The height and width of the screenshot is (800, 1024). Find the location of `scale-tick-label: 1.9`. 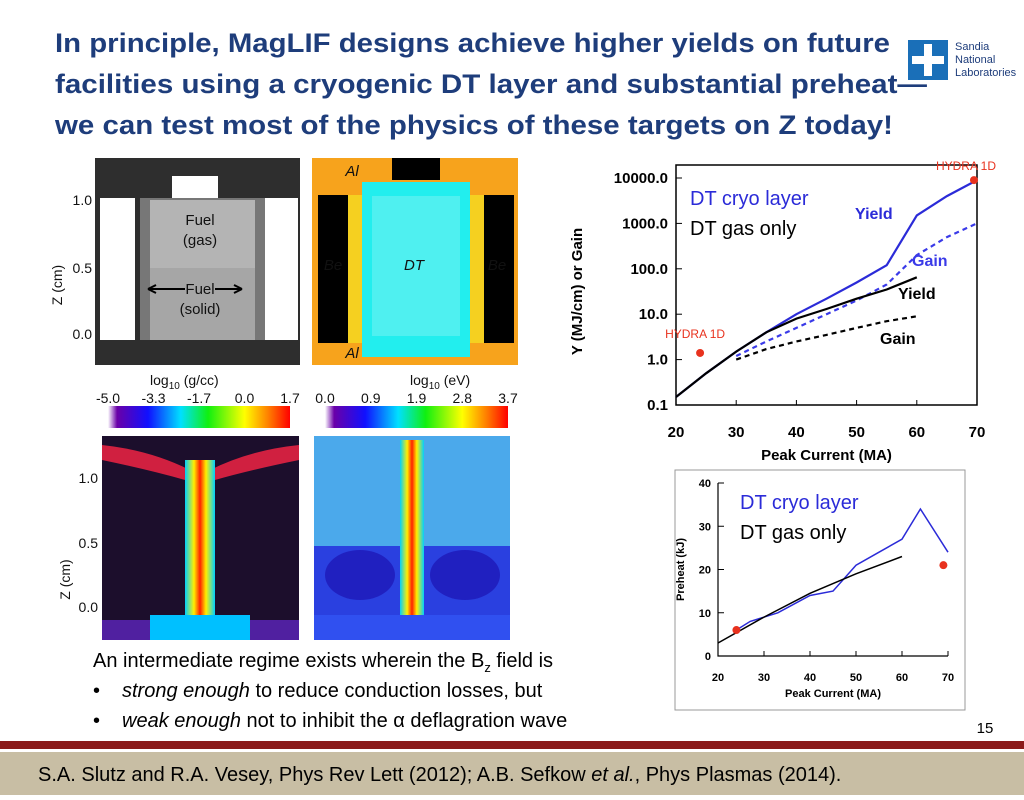

scale-tick-label: 1.9 is located at coordinates (417, 398).